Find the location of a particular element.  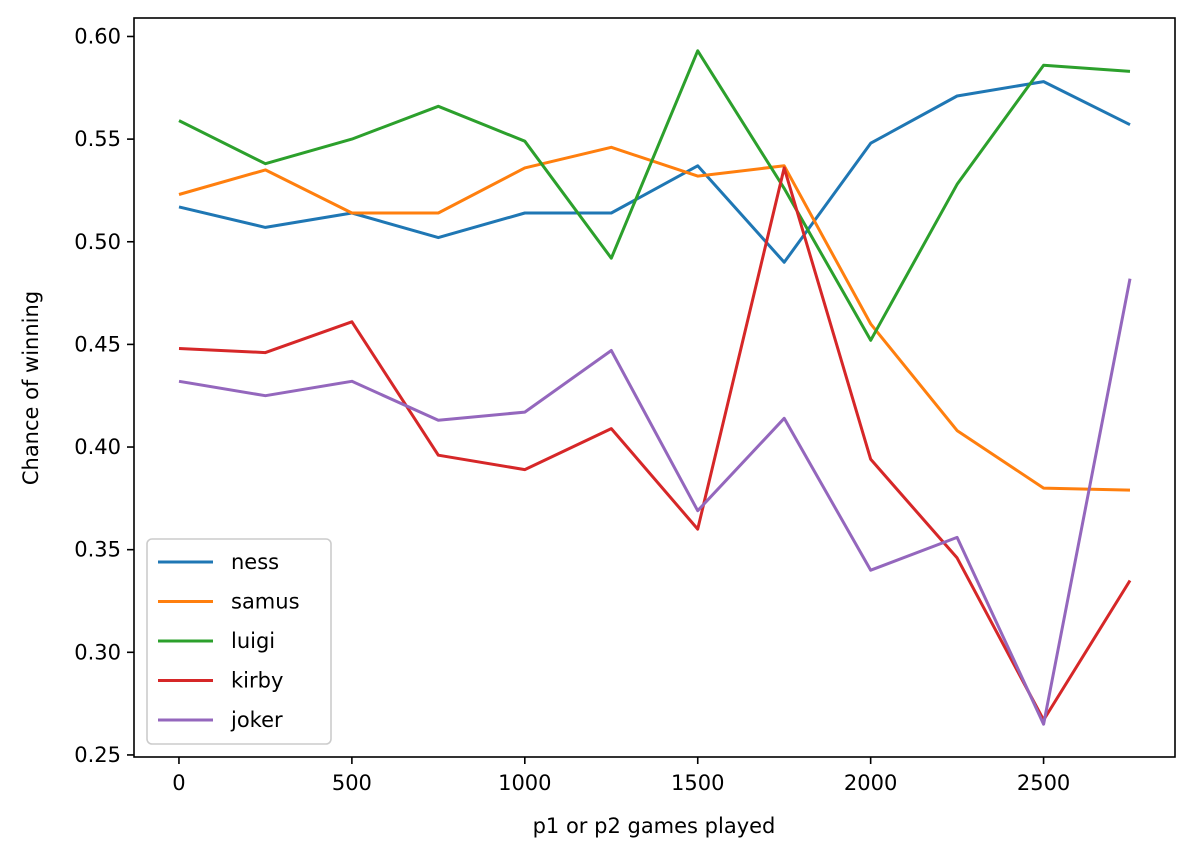

y-tick-label: 0.25 is located at coordinates (97, 755).